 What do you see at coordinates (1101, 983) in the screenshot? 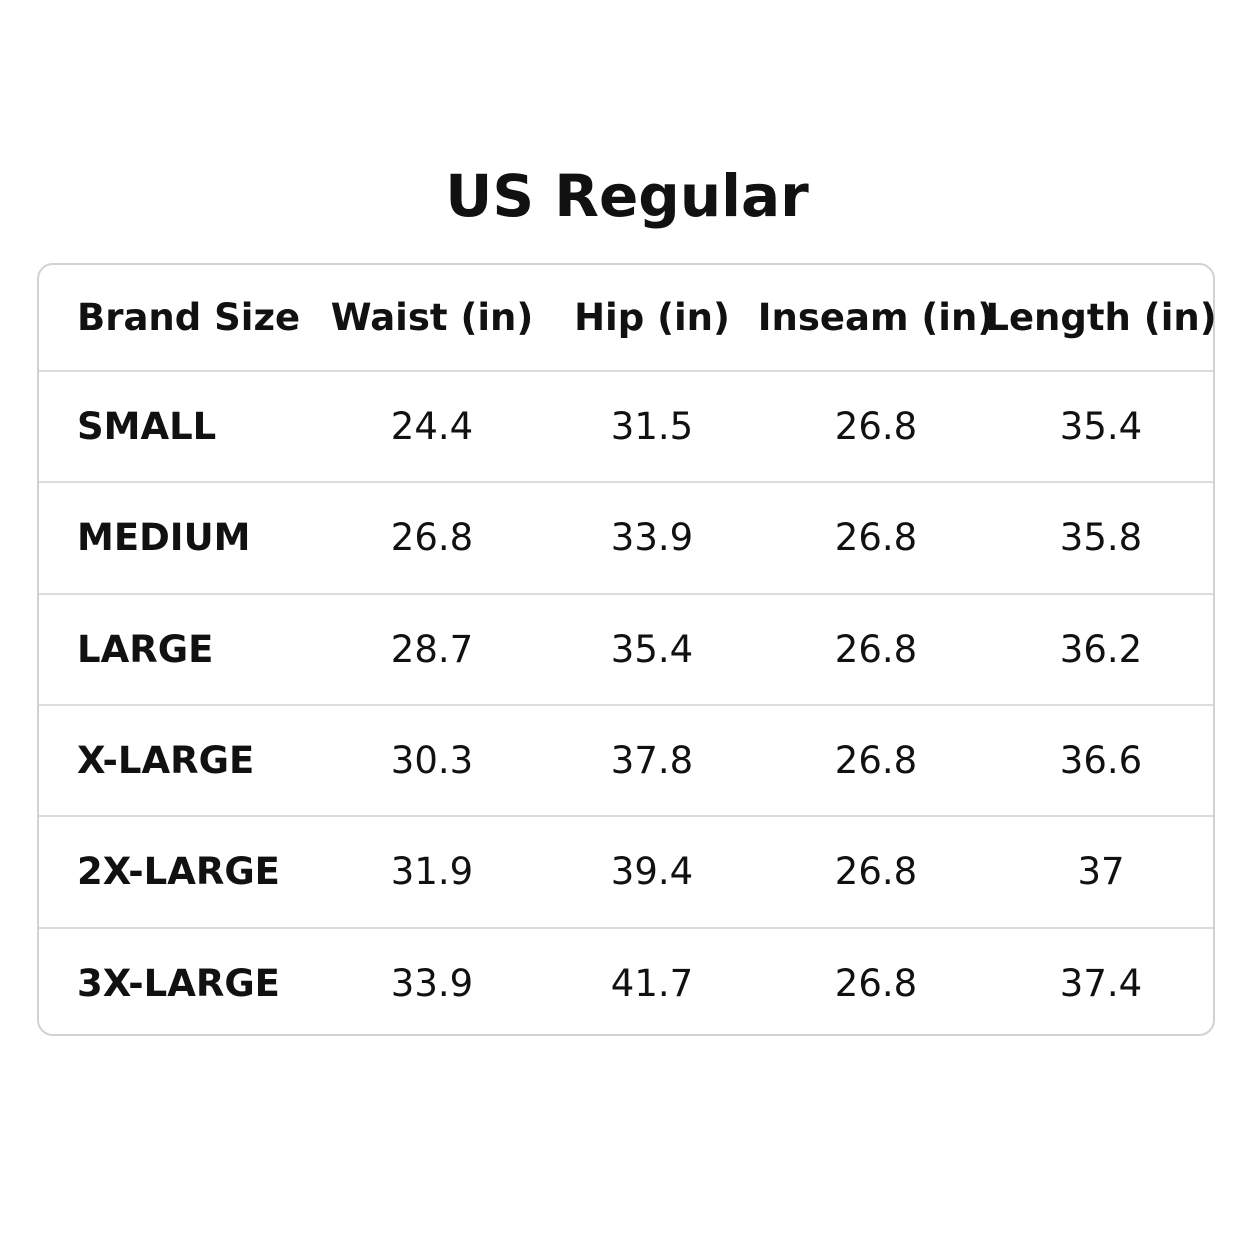
I see `measurement: 37.4` at bounding box center [1101, 983].